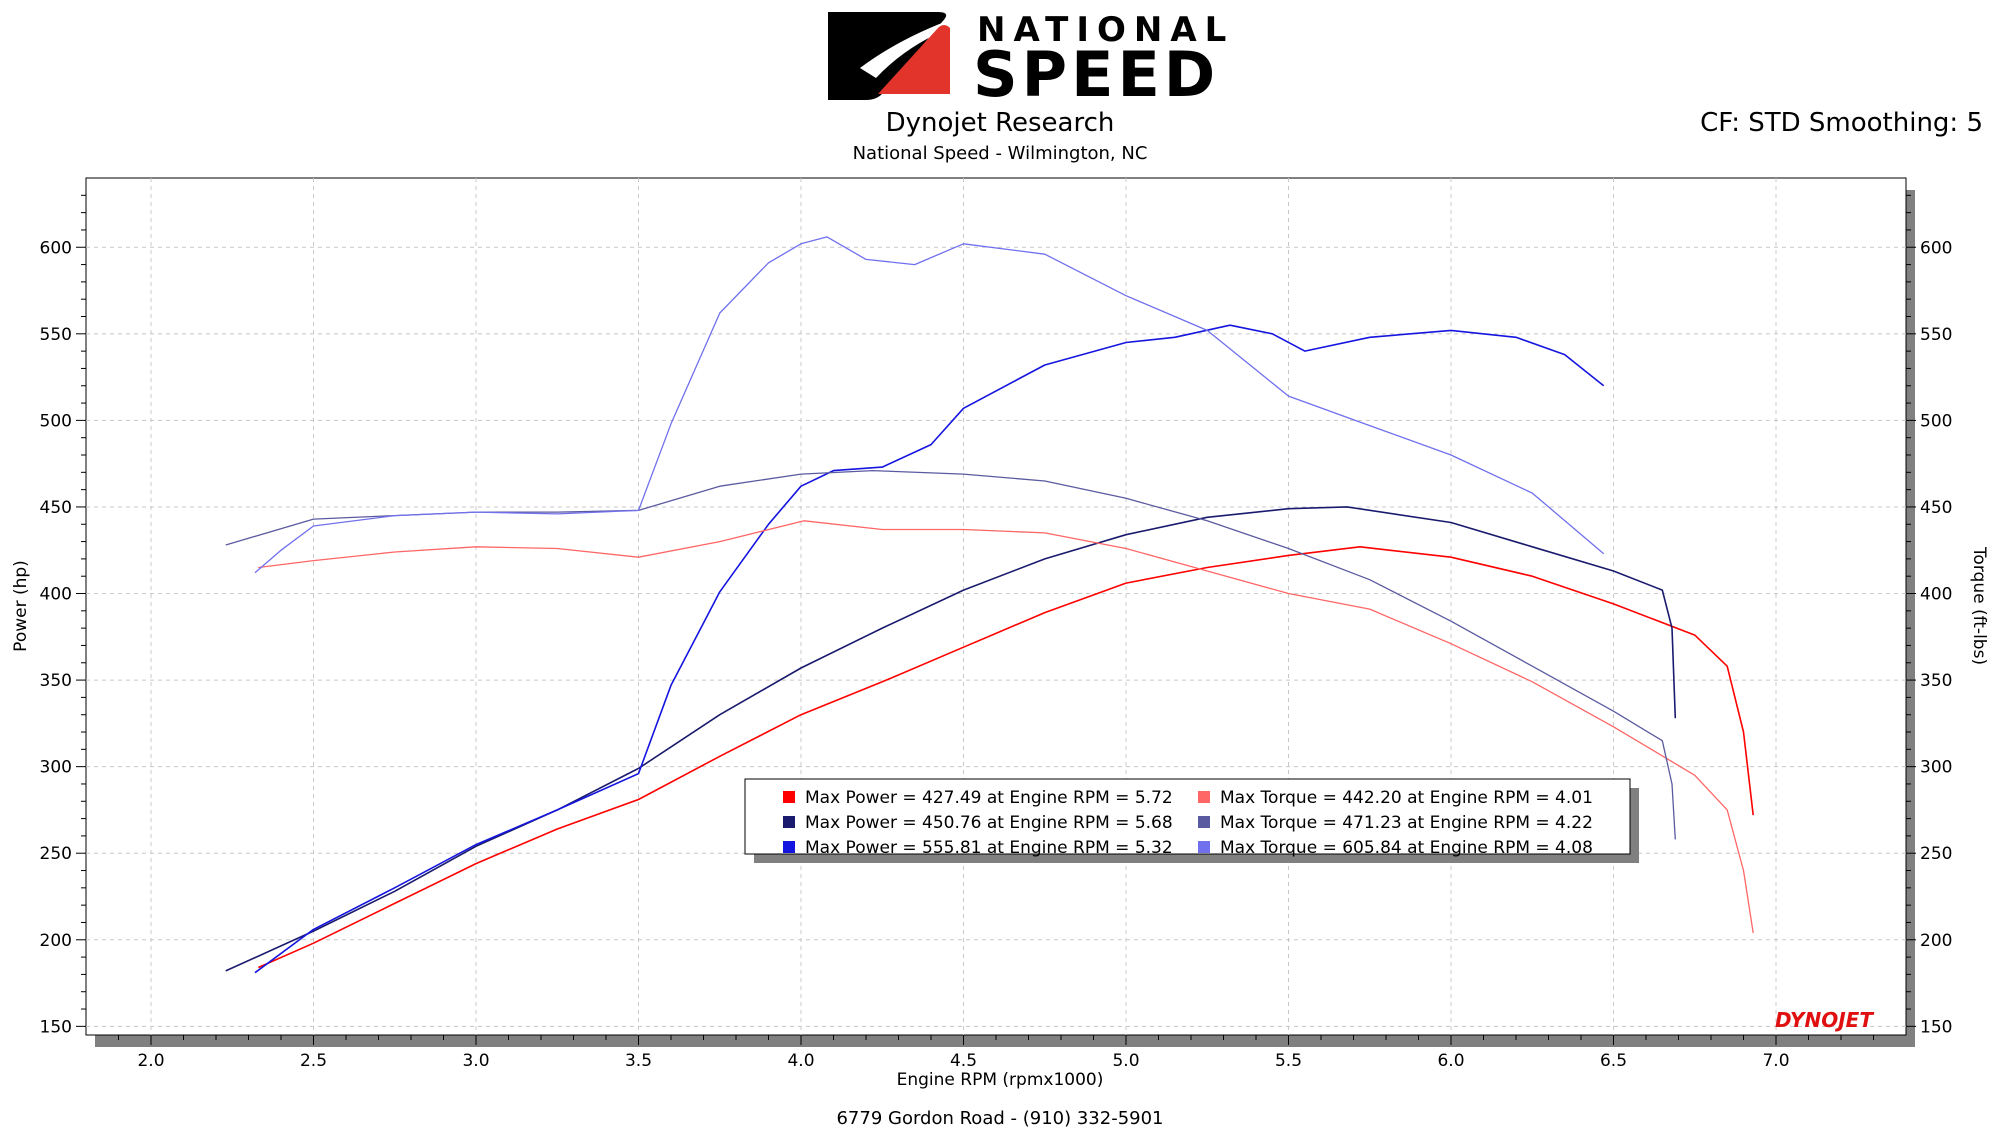  What do you see at coordinates (1936, 768) in the screenshot?
I see `y2-tick-label: 300` at bounding box center [1936, 768].